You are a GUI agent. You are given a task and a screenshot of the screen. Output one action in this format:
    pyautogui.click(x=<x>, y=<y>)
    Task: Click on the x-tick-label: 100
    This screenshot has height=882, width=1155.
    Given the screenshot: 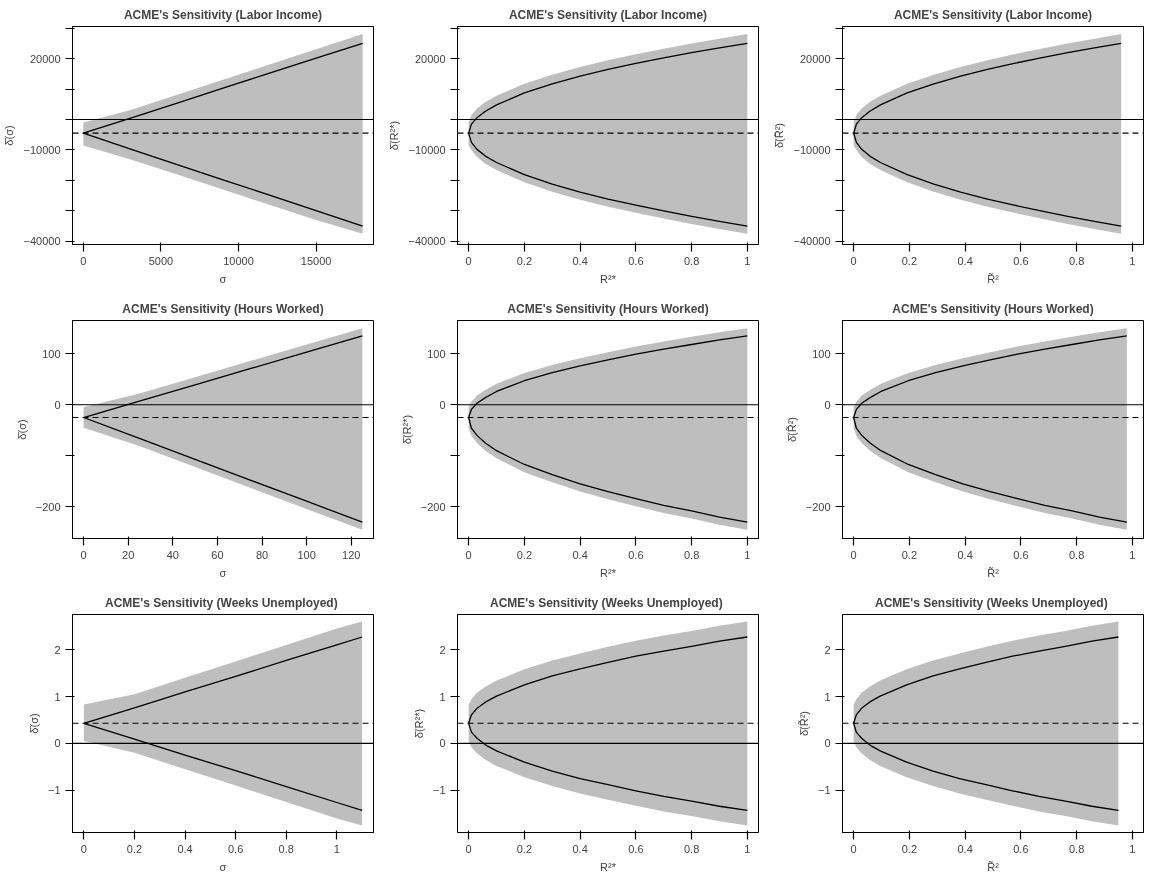 What is the action you would take?
    pyautogui.click(x=306, y=554)
    